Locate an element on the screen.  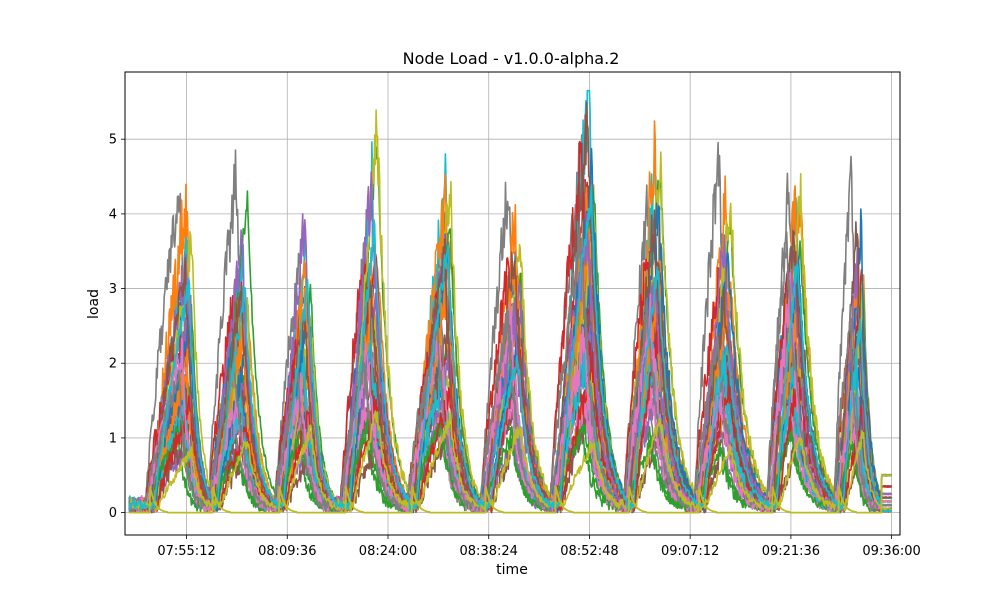
y-tick-label: 3 is located at coordinates (113, 289).